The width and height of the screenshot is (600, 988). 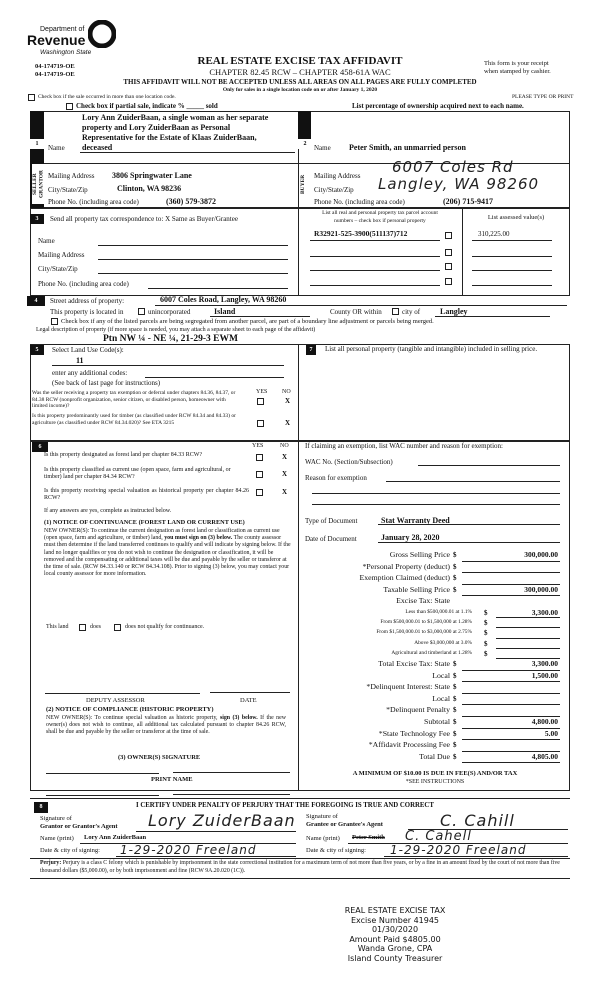 I want to click on reason-label: Reason for exemption, so click(x=336, y=478).